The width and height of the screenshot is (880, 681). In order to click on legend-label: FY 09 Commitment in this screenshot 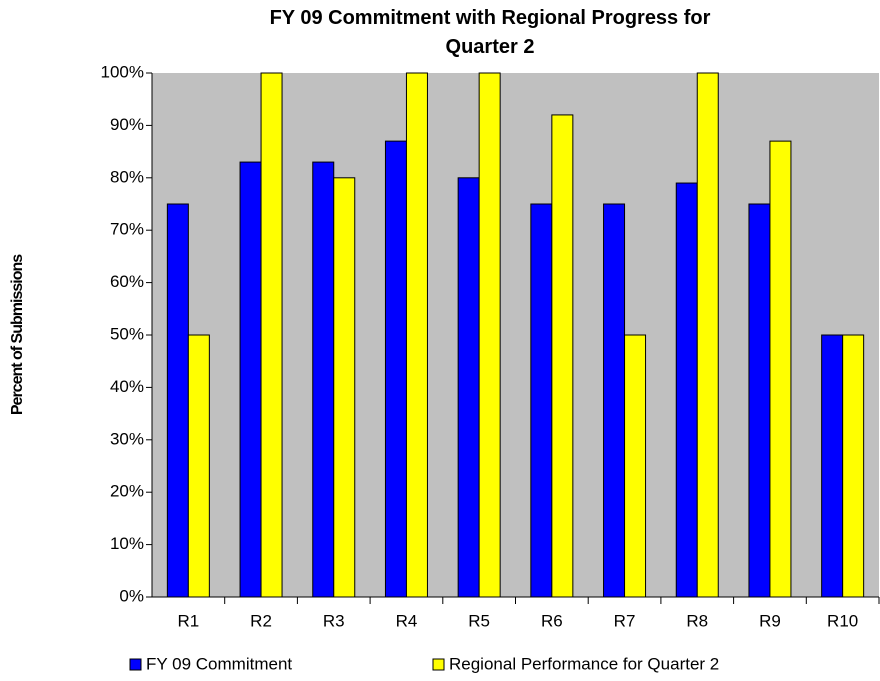, I will do `click(219, 663)`.